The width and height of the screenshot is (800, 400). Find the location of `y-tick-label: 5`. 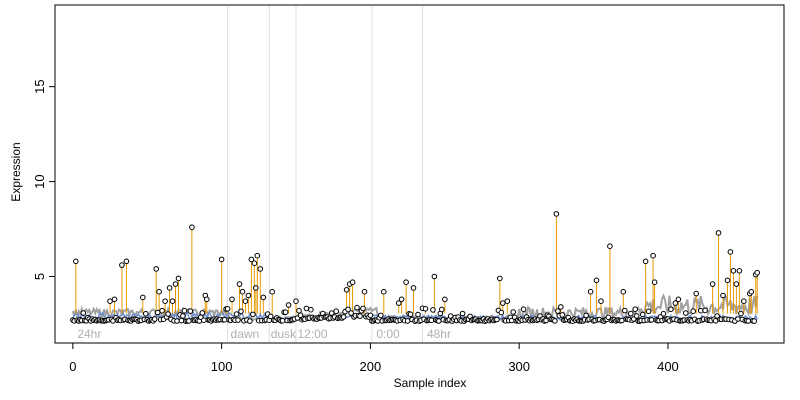

y-tick-label: 5 is located at coordinates (39, 276).